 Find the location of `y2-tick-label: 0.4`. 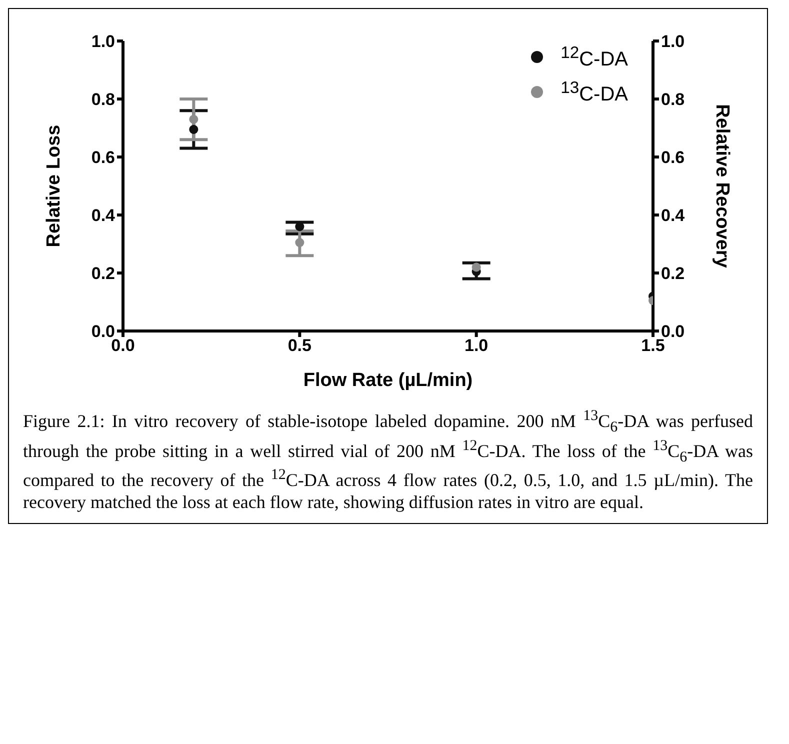

y2-tick-label: 0.4 is located at coordinates (673, 216).